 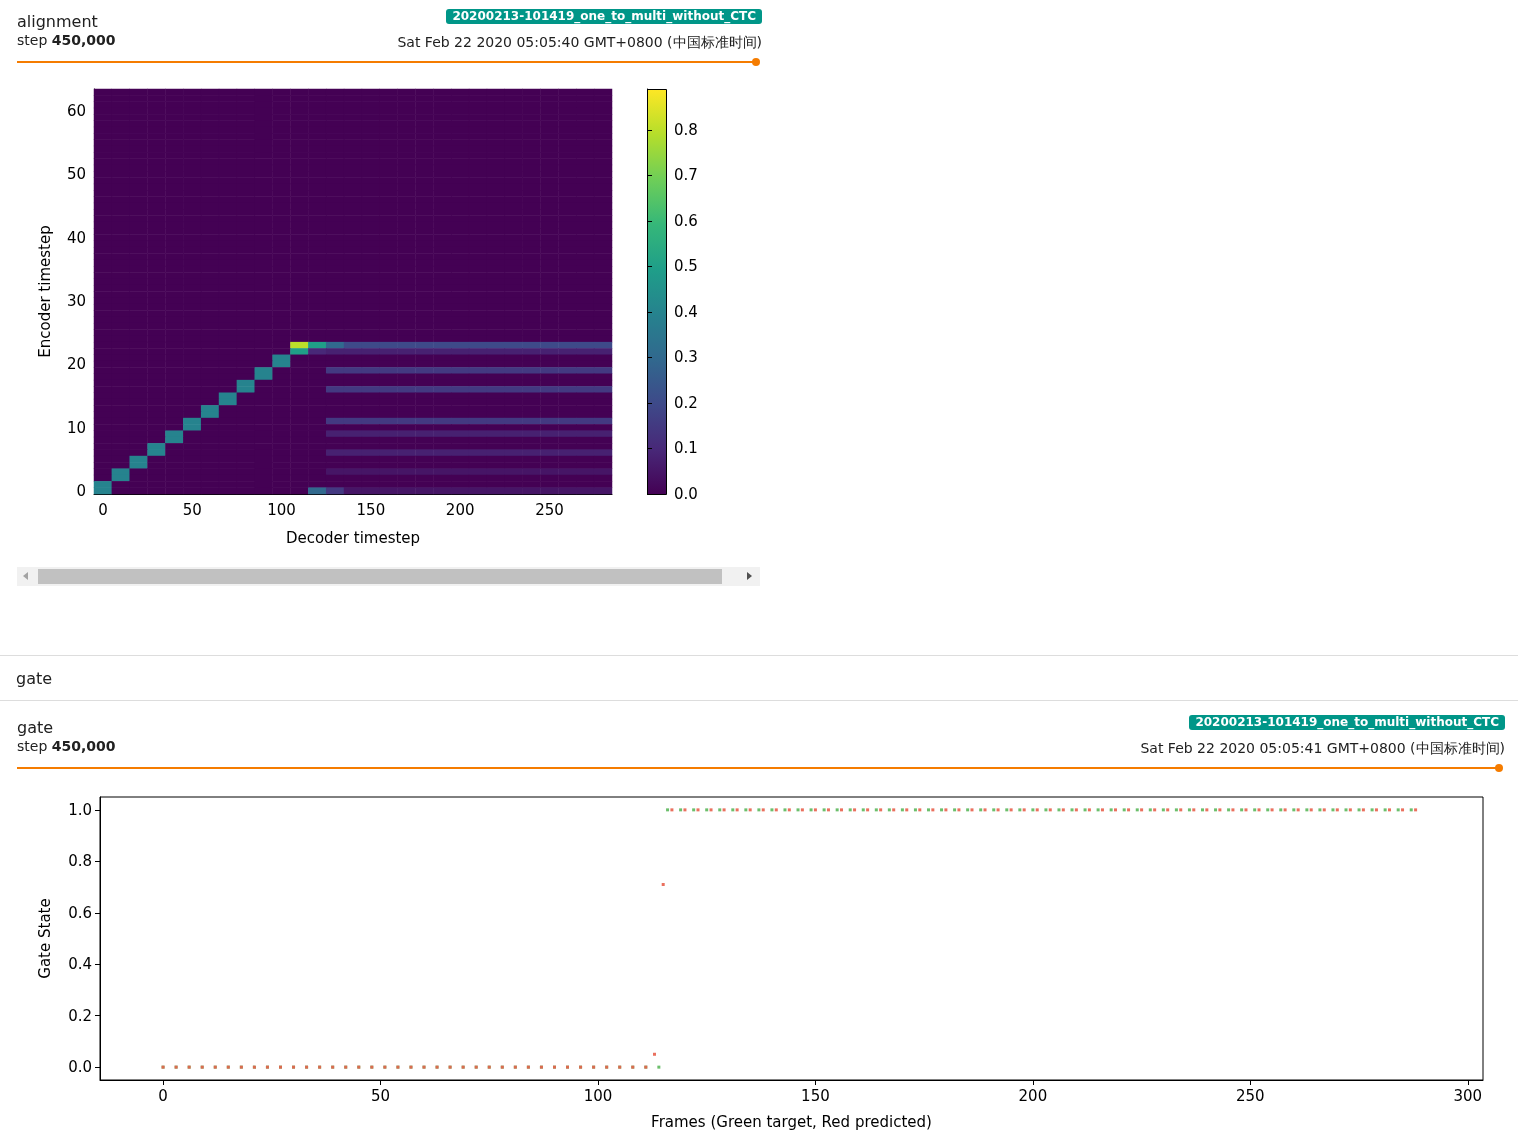 I want to click on color-bar-label: 0.7, so click(x=686, y=175).